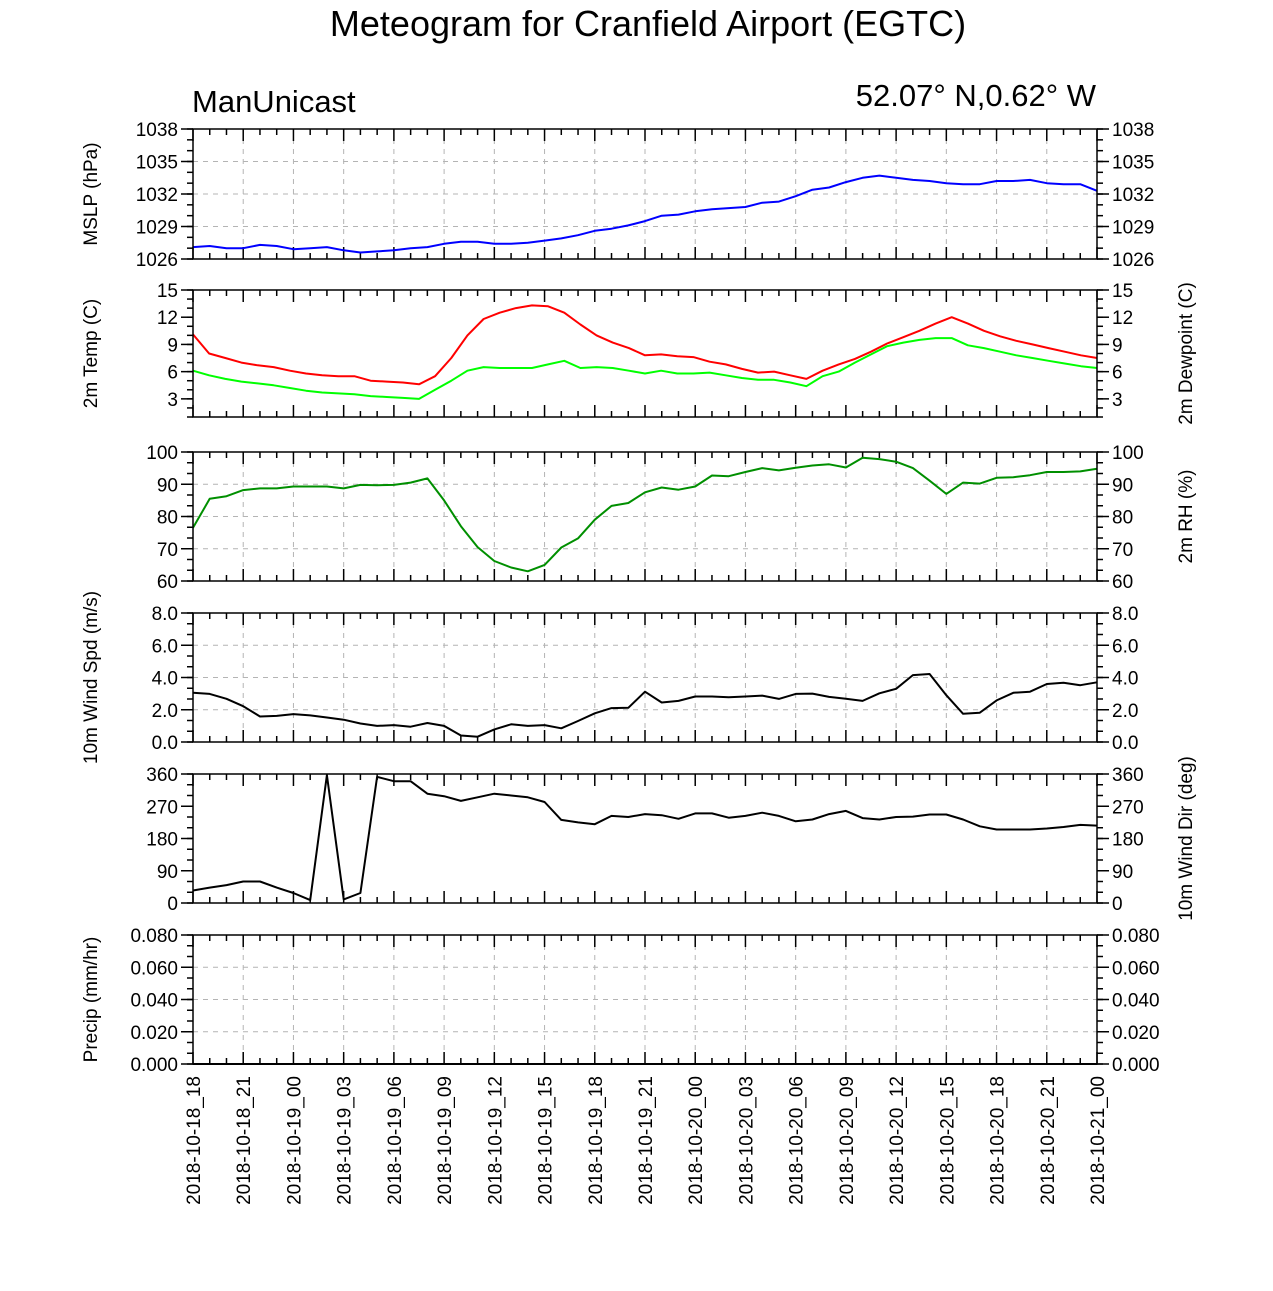 This screenshot has width=1273, height=1291. What do you see at coordinates (1136, 936) in the screenshot?
I see `y-tick-label-right: 0.080` at bounding box center [1136, 936].